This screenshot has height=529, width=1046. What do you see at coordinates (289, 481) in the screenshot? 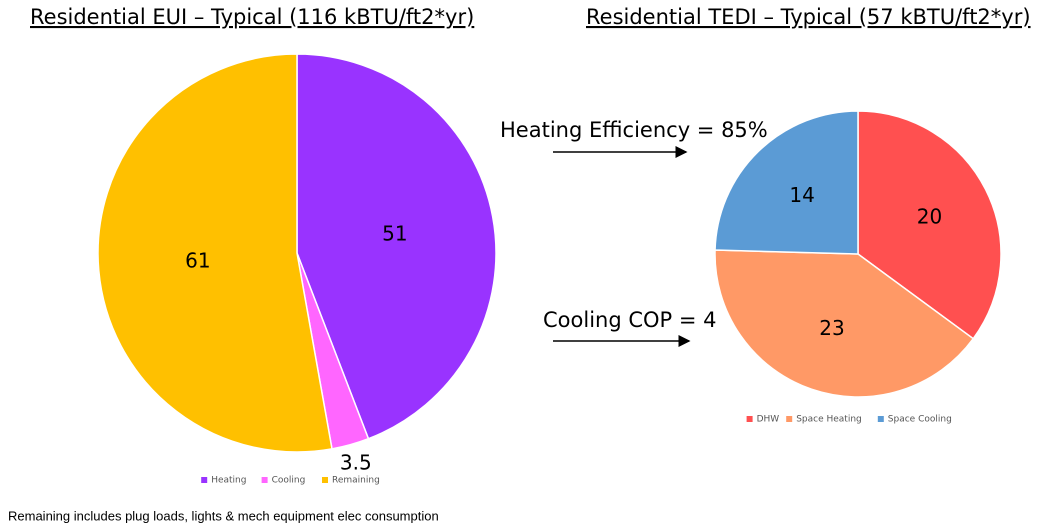
I see `legend-label: Cooling` at bounding box center [289, 481].